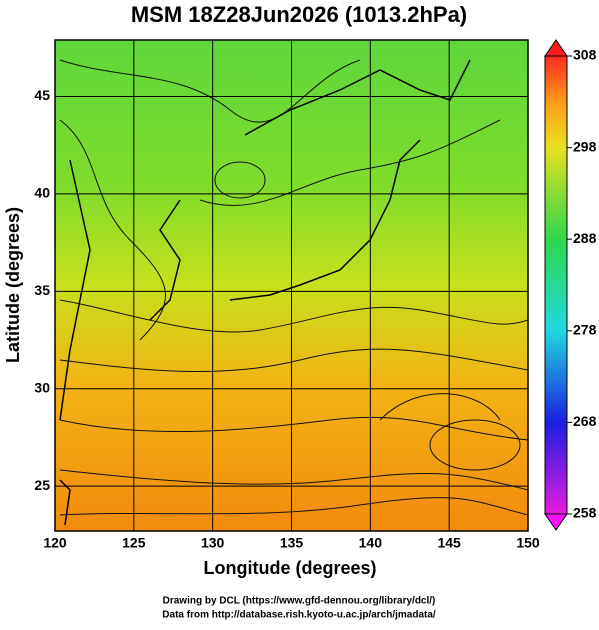 This screenshot has height=630, width=599. What do you see at coordinates (42, 290) in the screenshot?
I see `y-tick-label: 35` at bounding box center [42, 290].